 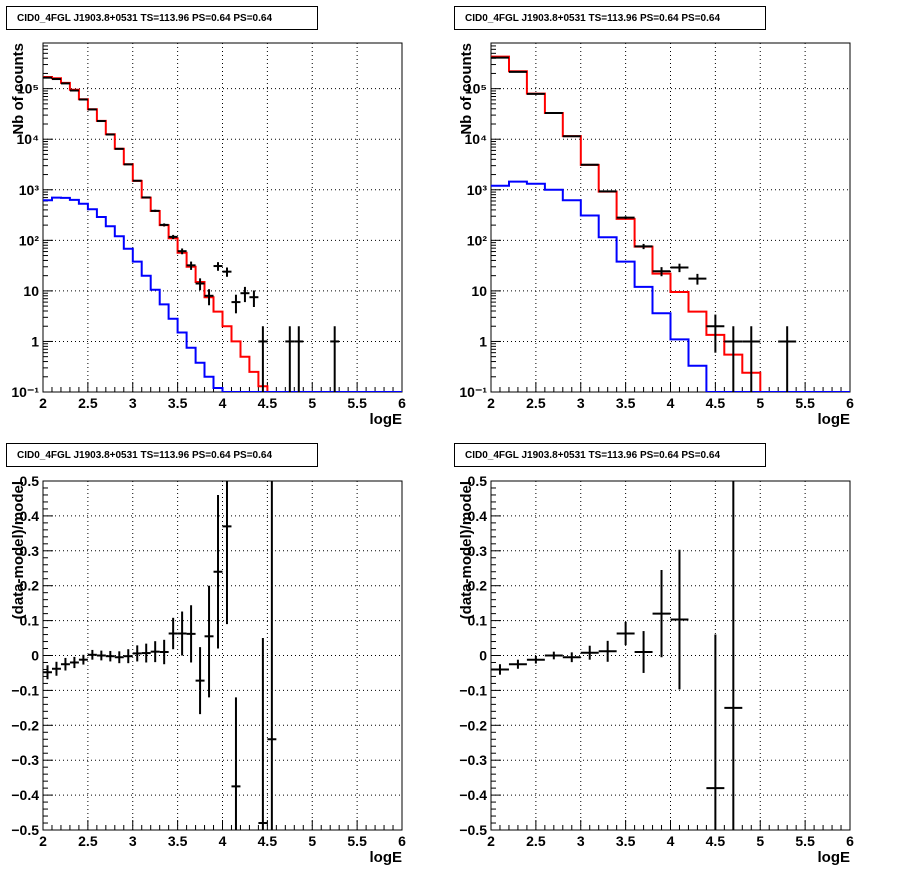 I want to click on x-tick-label: 2, so click(x=43, y=403).